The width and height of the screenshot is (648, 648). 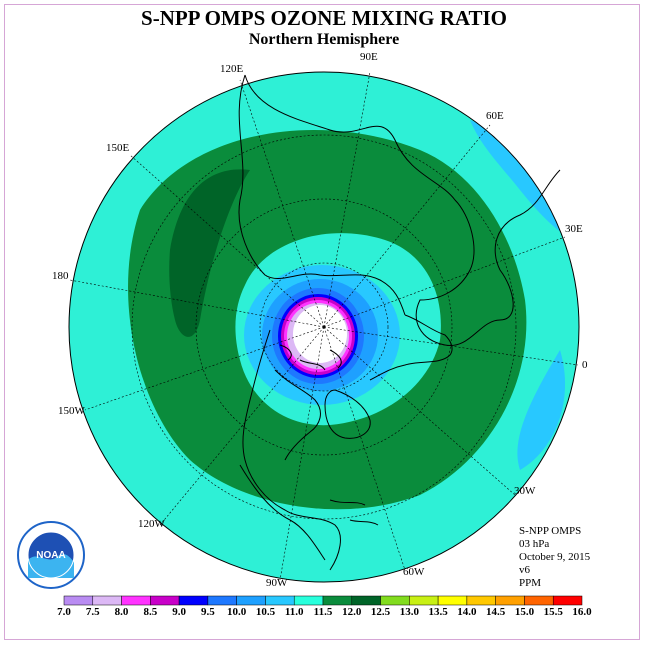 What do you see at coordinates (524, 570) in the screenshot?
I see `info-version: v6` at bounding box center [524, 570].